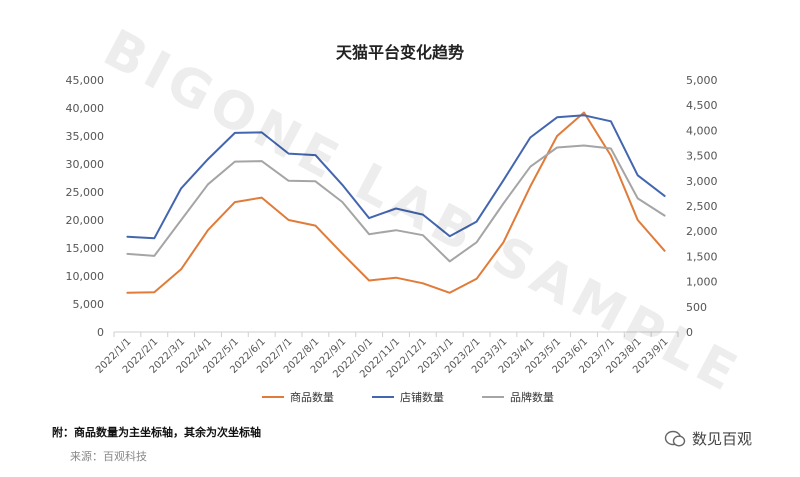  I want to click on left-tick-label: 0, so click(100, 332).